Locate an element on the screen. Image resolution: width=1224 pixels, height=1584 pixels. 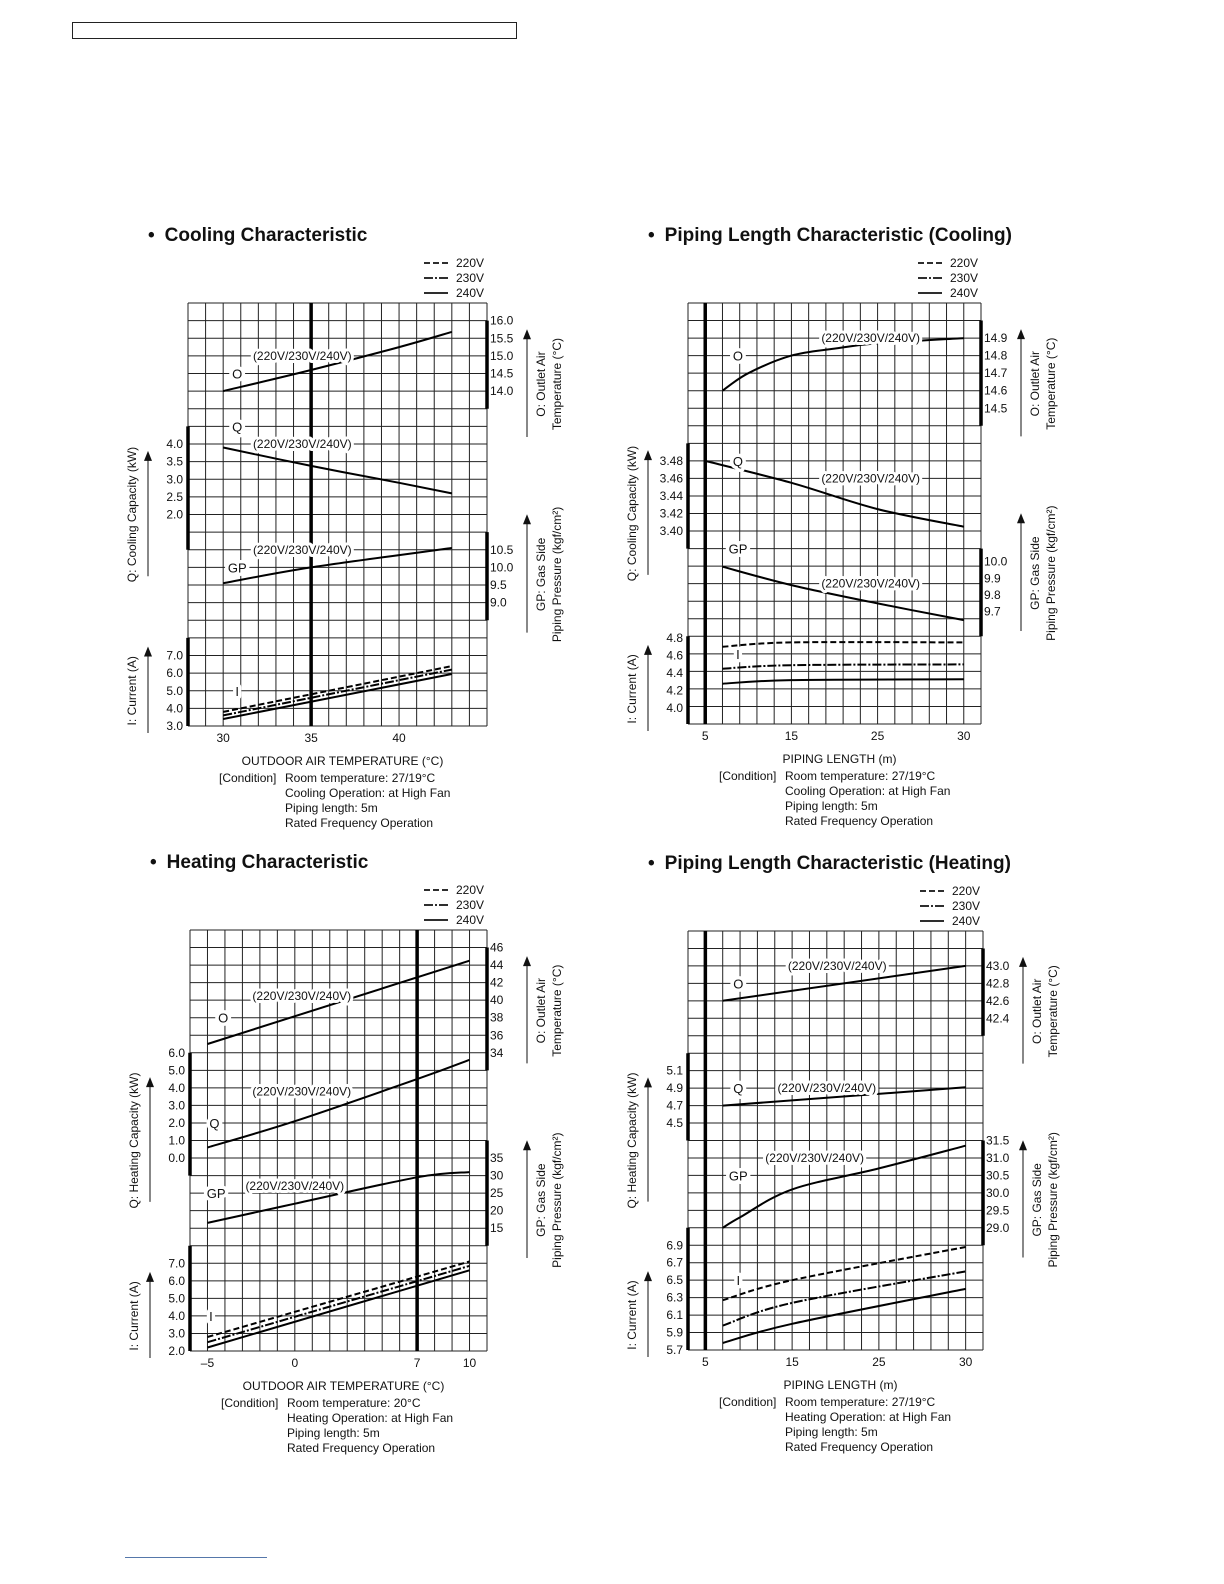
y-tick-label: 30.5 is located at coordinates (998, 1175).